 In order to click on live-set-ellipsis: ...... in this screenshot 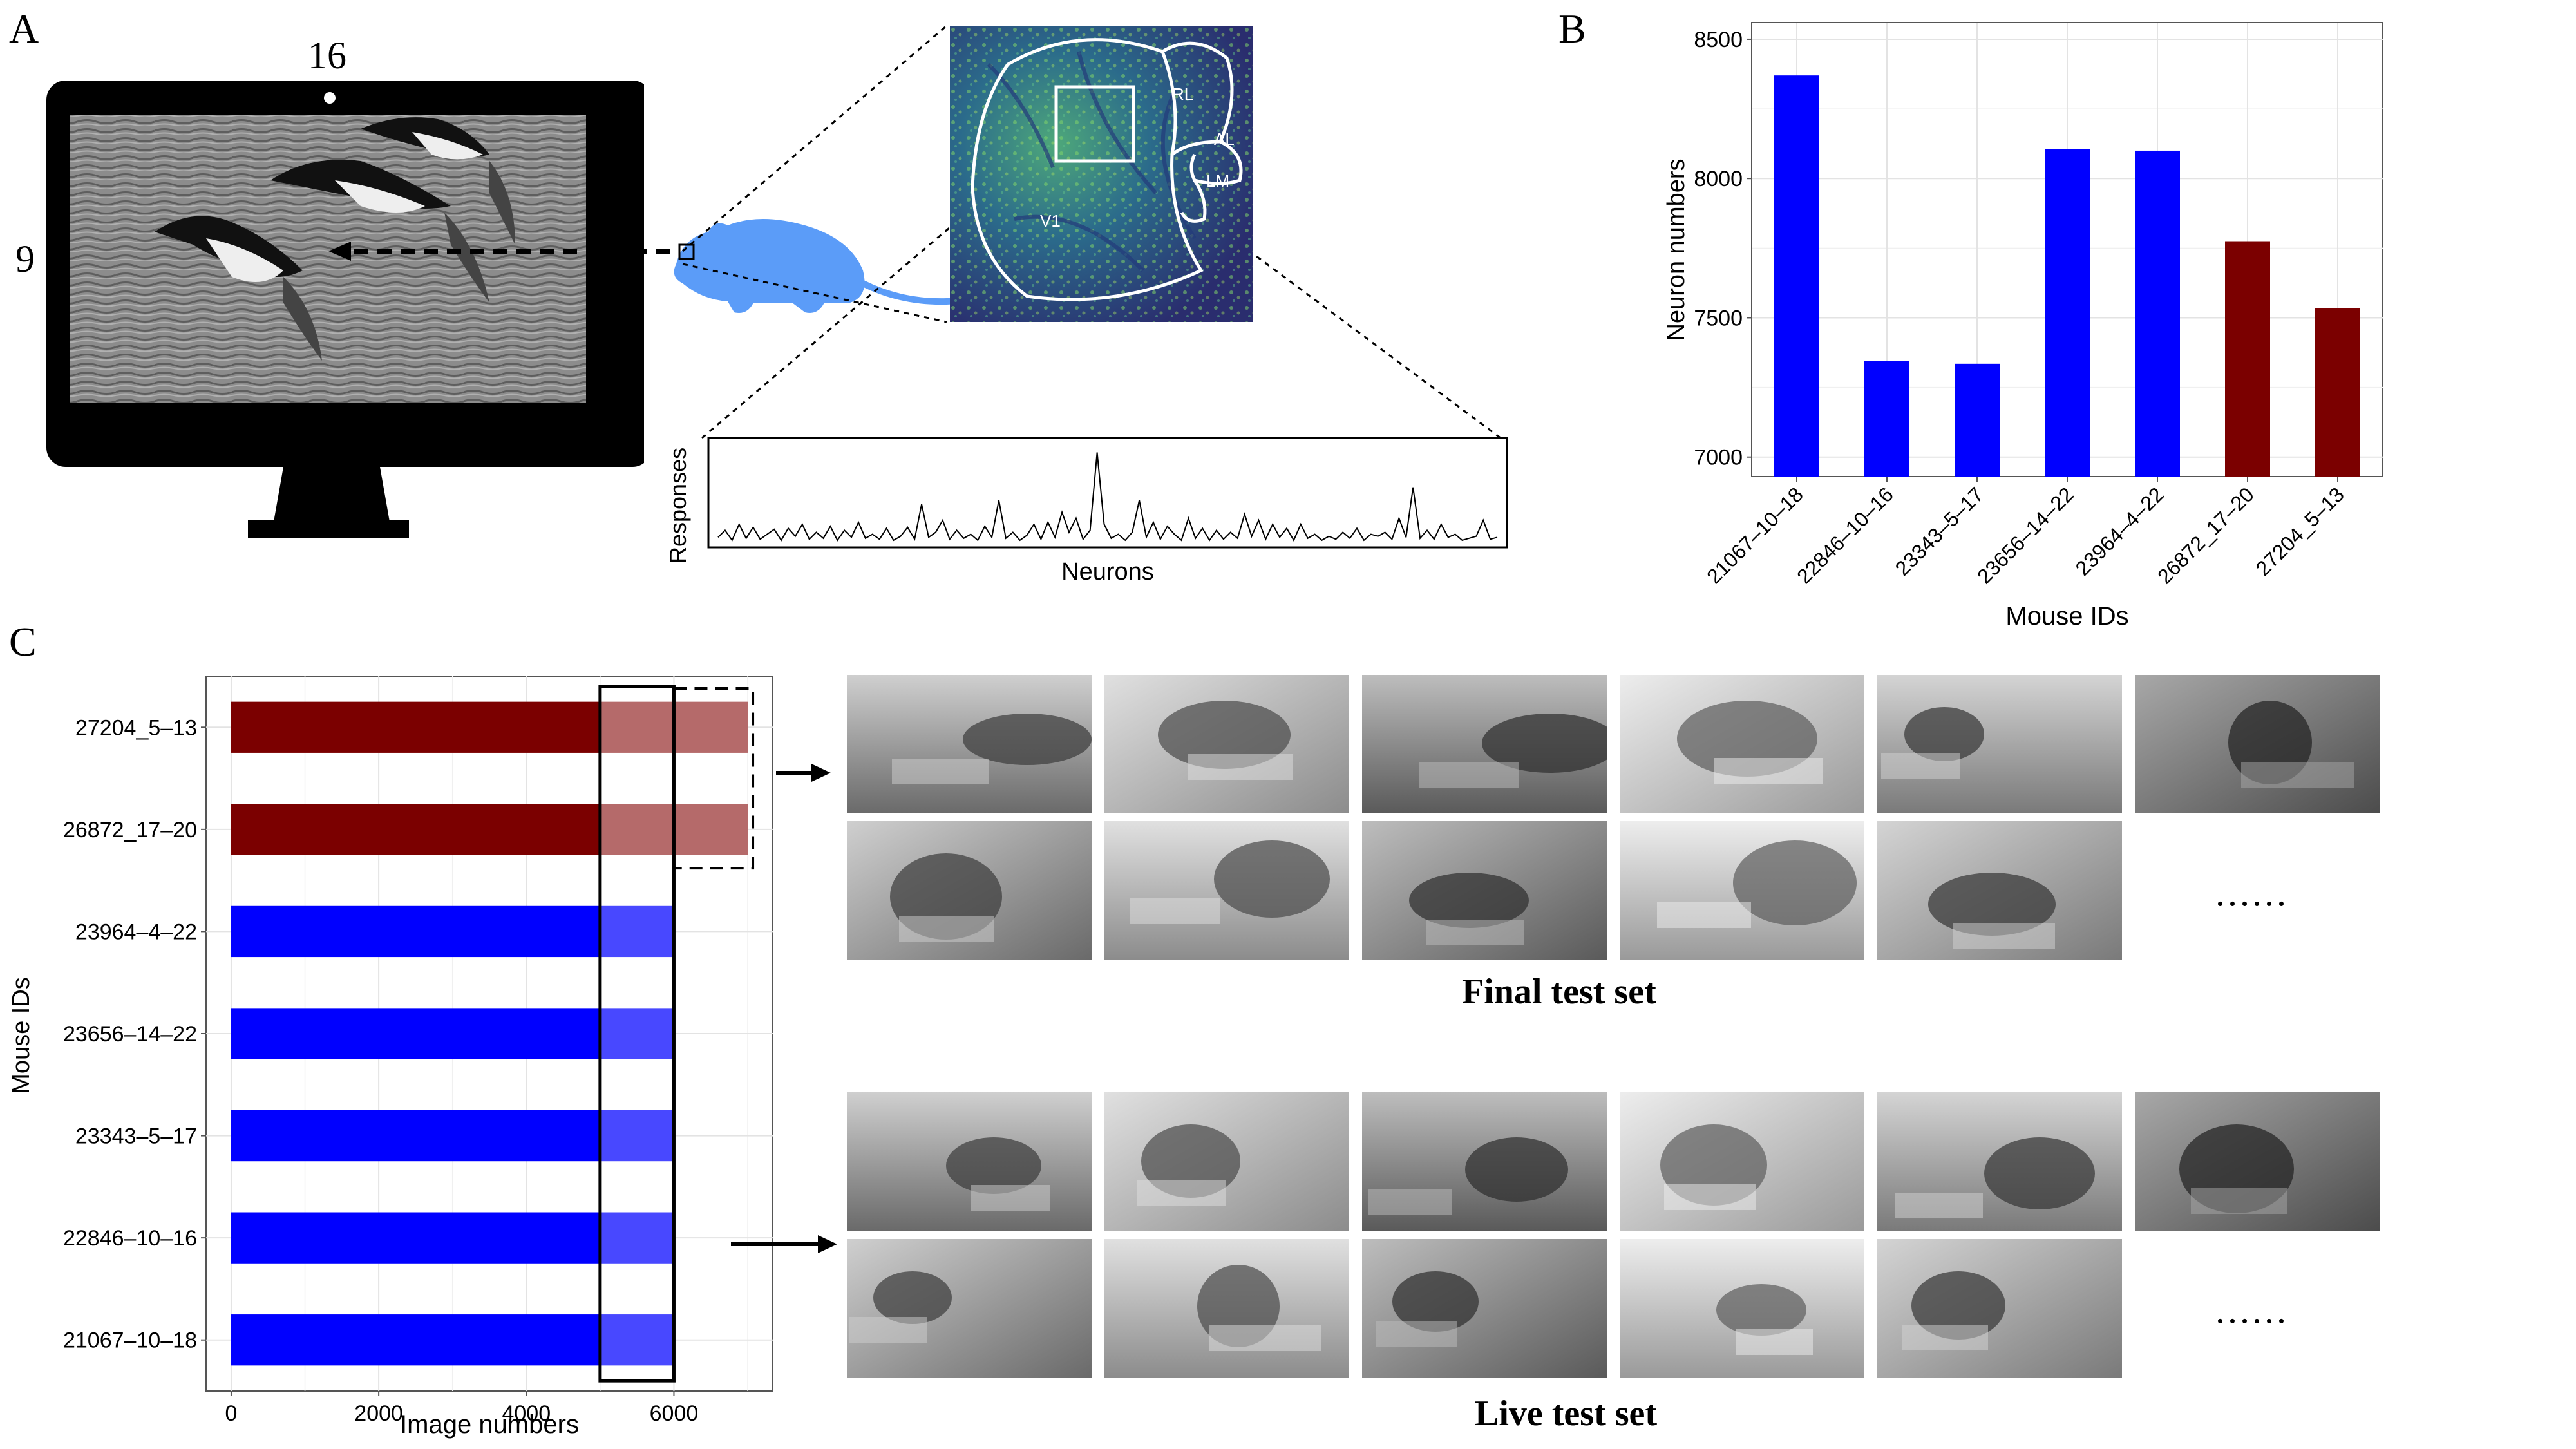, I will do `click(2252, 1310)`.